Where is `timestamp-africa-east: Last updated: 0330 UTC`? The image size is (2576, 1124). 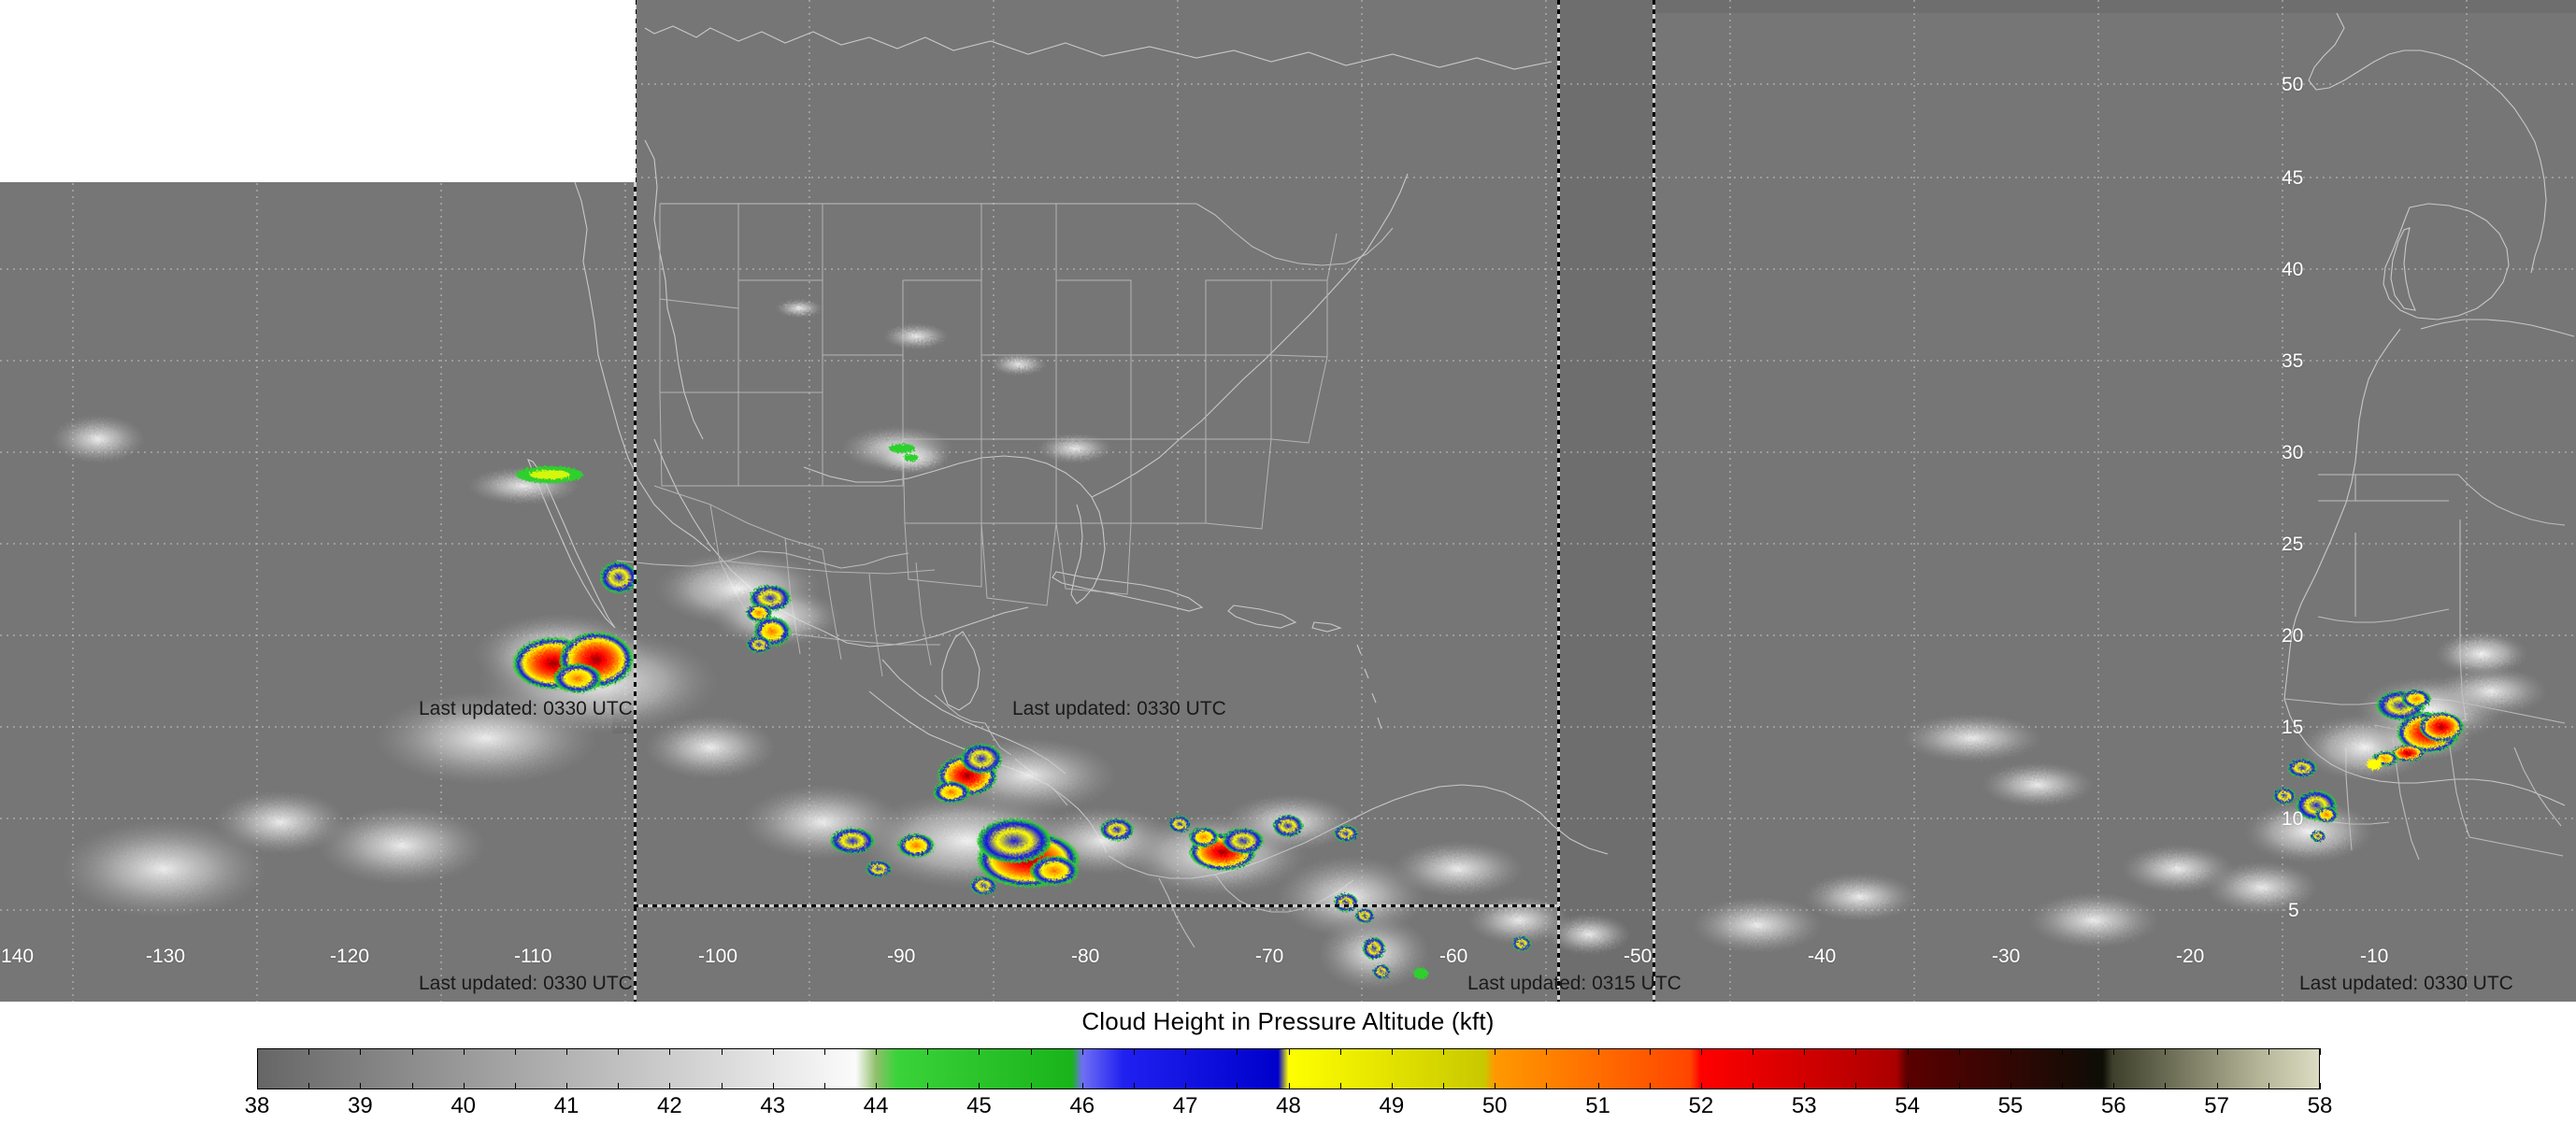
timestamp-africa-east: Last updated: 0330 UTC is located at coordinates (2406, 983).